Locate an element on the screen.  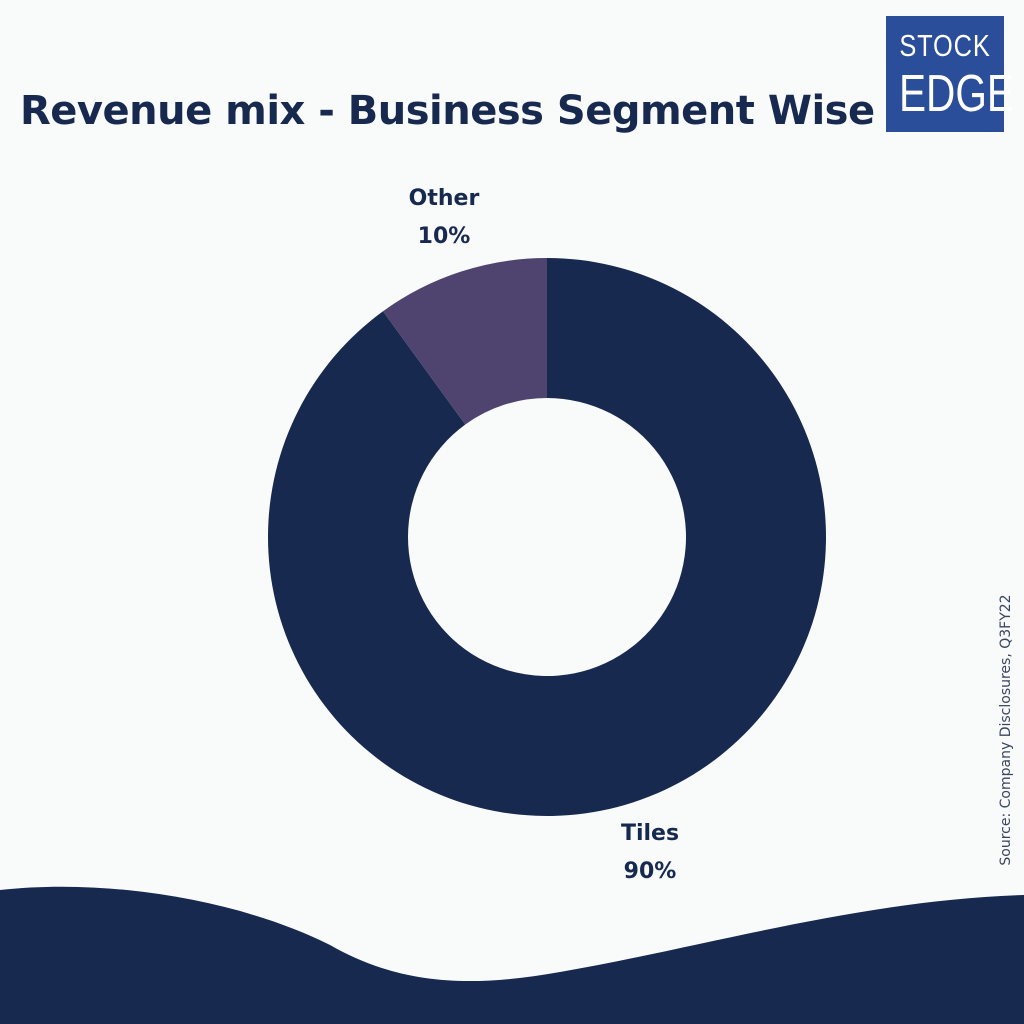
stockedge-logo: STOCK EDGE is located at coordinates (950, 74).